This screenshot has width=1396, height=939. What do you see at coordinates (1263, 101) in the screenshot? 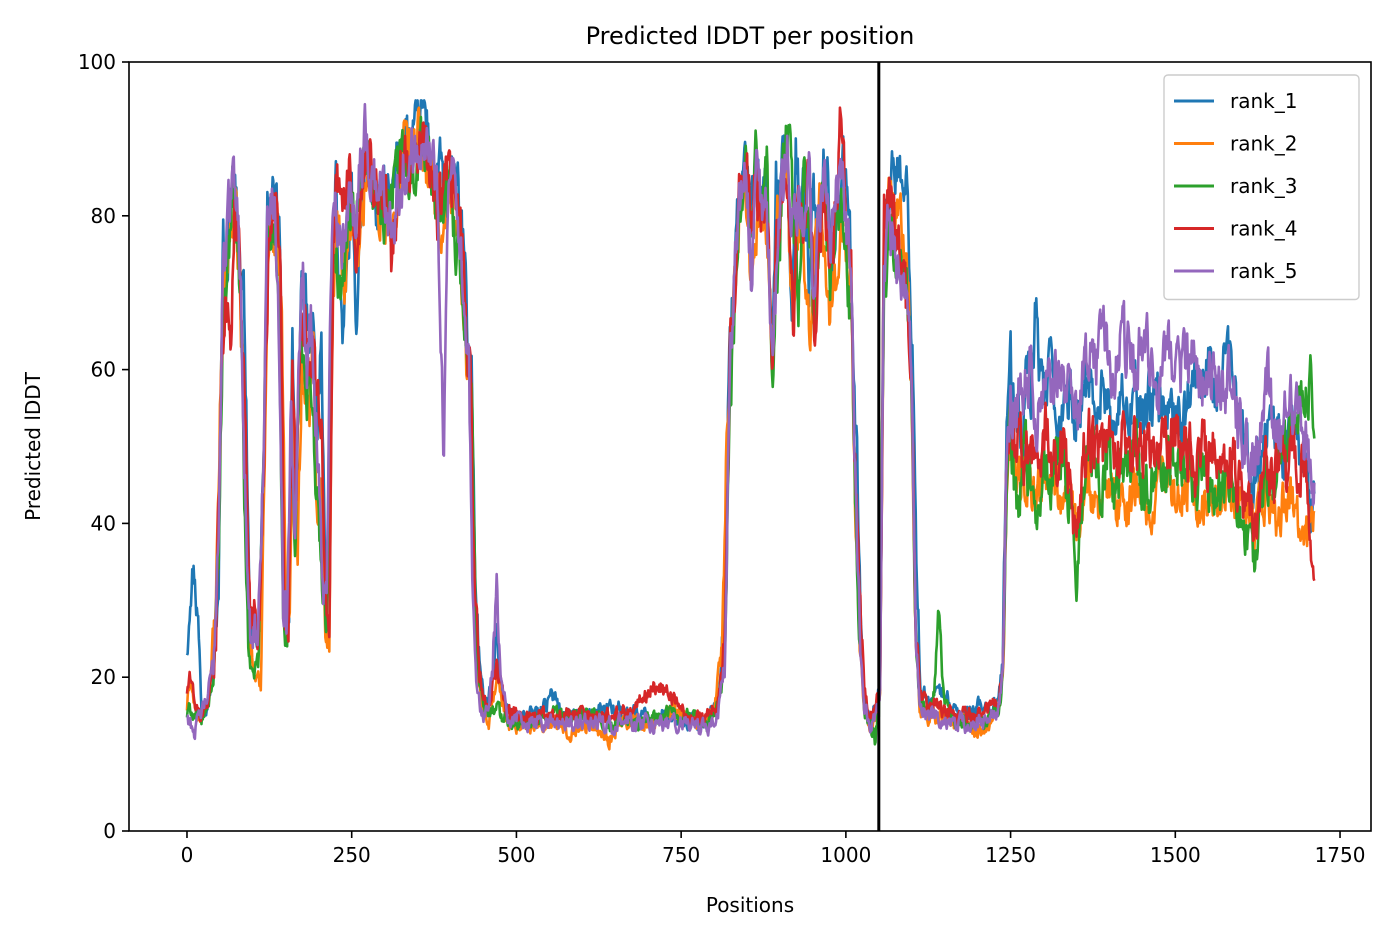
I see `legend-label-rank_1: rank_1` at bounding box center [1263, 101].